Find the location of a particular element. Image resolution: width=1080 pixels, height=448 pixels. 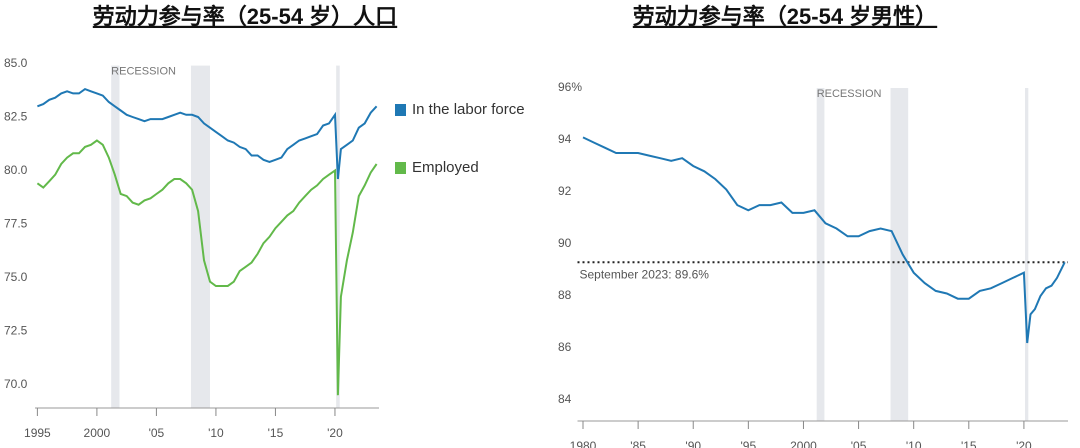

x-tick-label: 1980 is located at coordinates (583, 443).